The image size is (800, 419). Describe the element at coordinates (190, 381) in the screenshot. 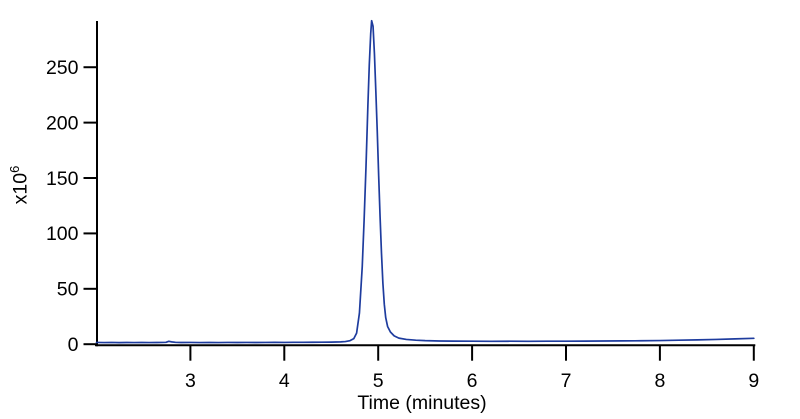

I see `x-tick-label: 3` at that location.